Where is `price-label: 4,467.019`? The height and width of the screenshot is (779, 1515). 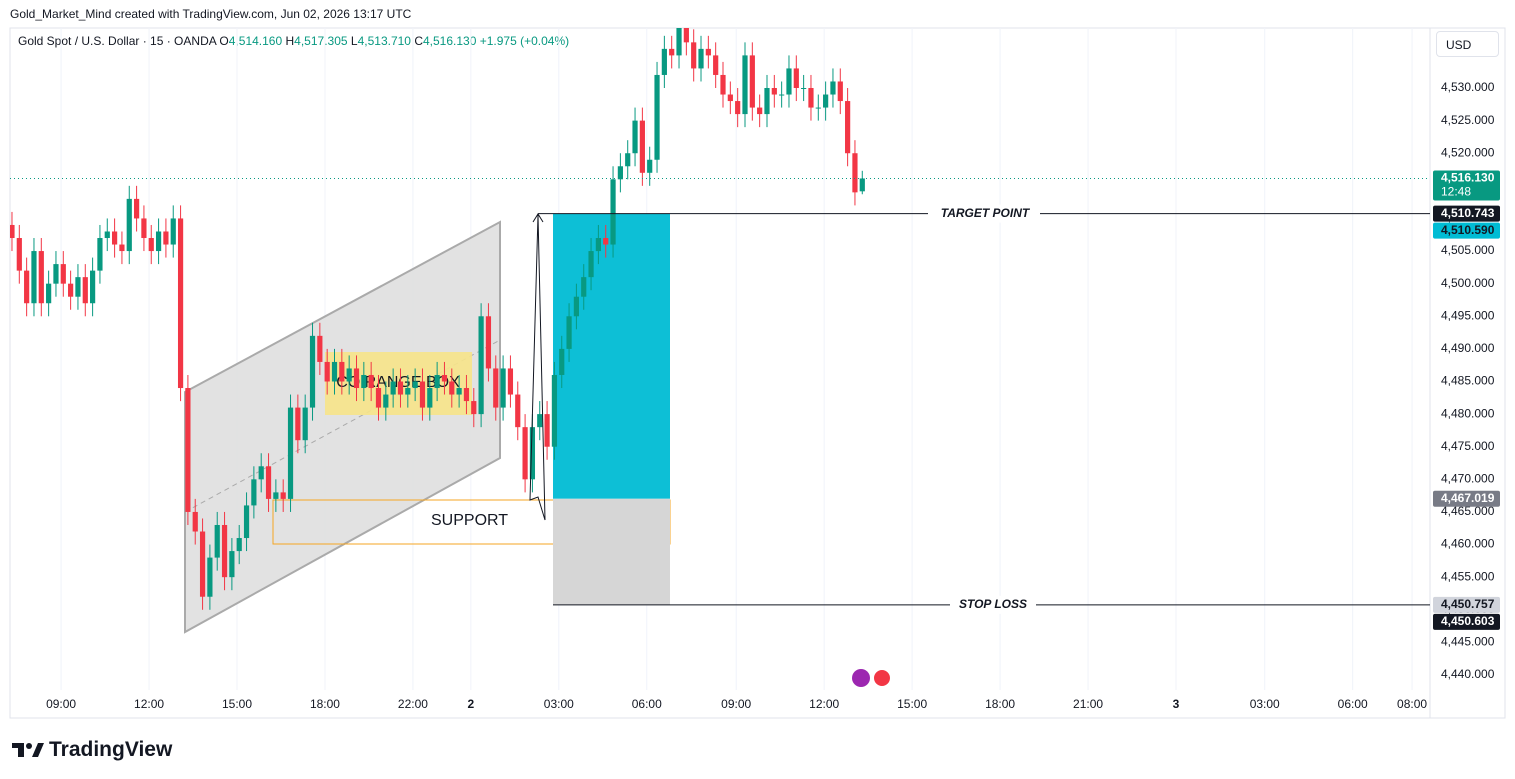 price-label: 4,467.019 is located at coordinates (1468, 498).